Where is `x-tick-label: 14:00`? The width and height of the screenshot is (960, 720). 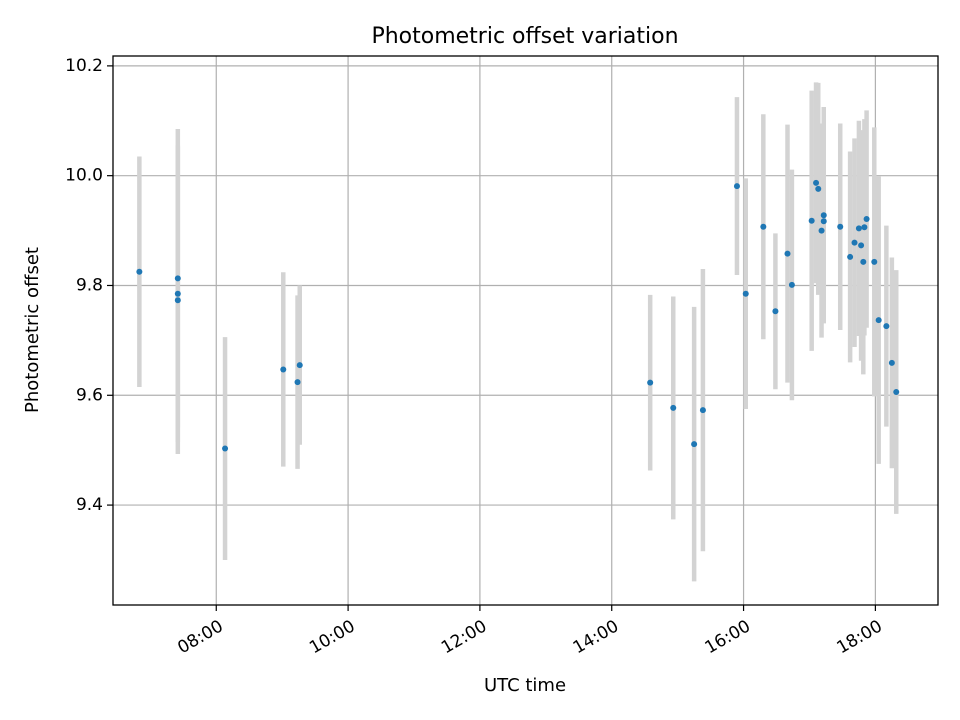
x-tick-label: 14:00 is located at coordinates (596, 637).